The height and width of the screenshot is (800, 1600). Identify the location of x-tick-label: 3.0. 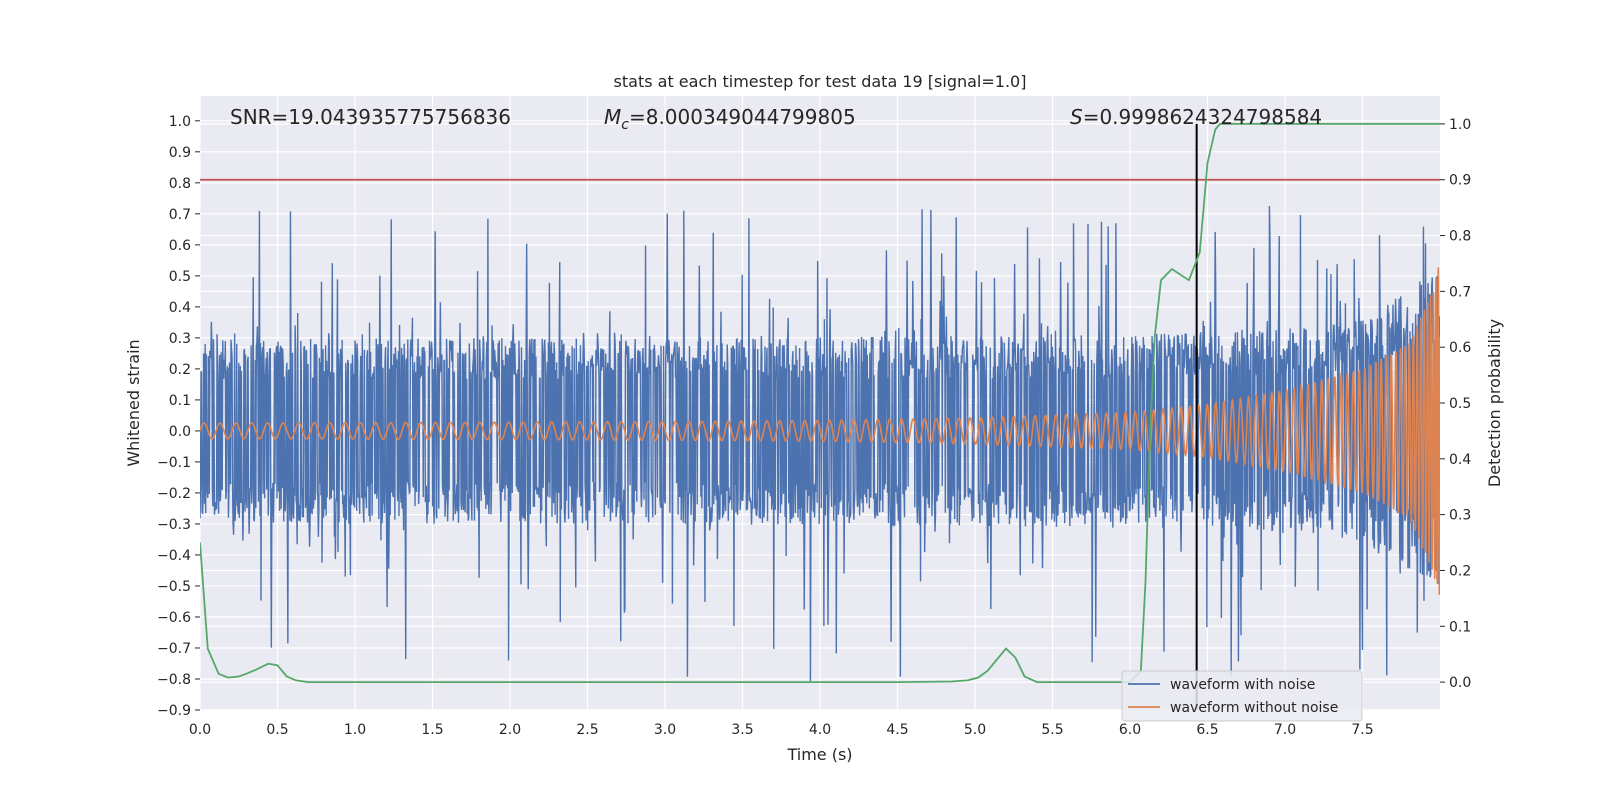
(665, 730).